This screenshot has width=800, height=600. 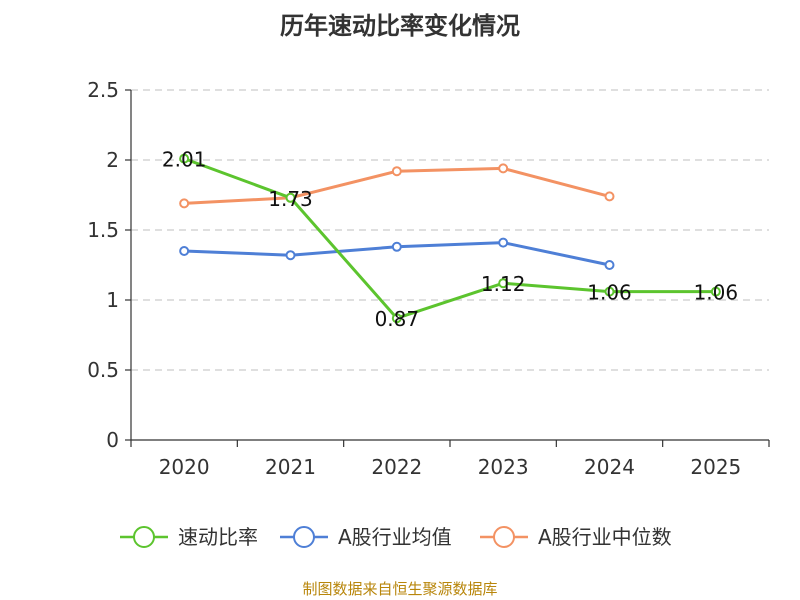 What do you see at coordinates (400, 589) in the screenshot?
I see `source-note: 制图数据来自恒生聚源数据库` at bounding box center [400, 589].